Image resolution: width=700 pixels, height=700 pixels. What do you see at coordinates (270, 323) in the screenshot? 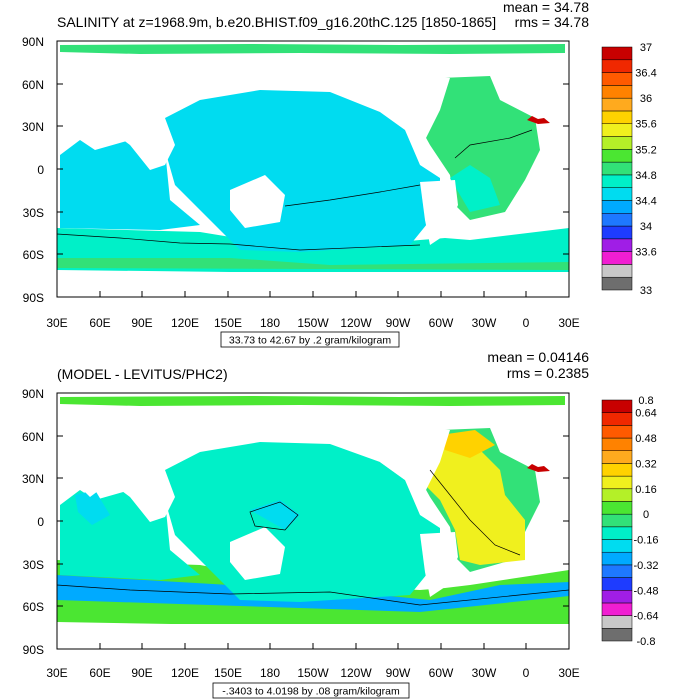
I see `panel1-xlabel-180: 180` at bounding box center [270, 323].